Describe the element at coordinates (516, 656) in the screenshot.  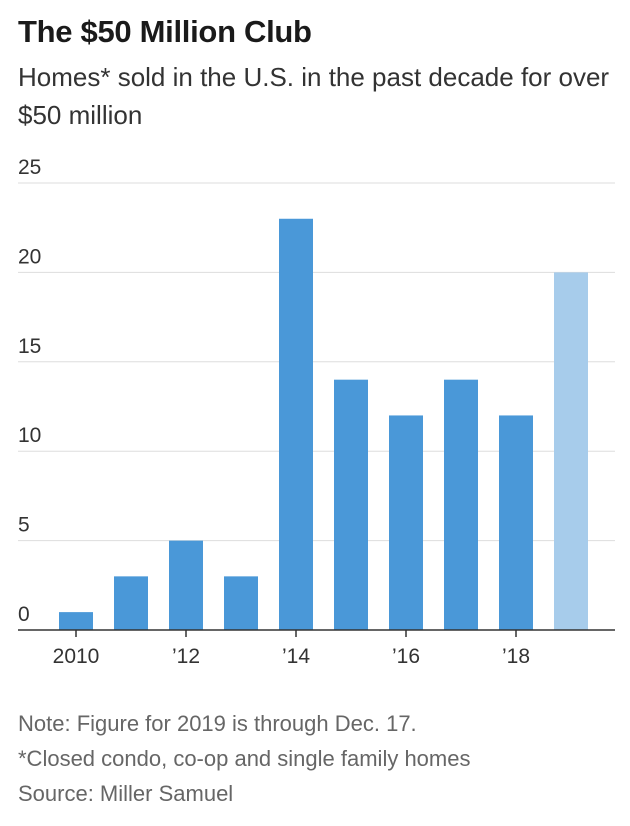
I see `x-tick-label: ’18` at that location.